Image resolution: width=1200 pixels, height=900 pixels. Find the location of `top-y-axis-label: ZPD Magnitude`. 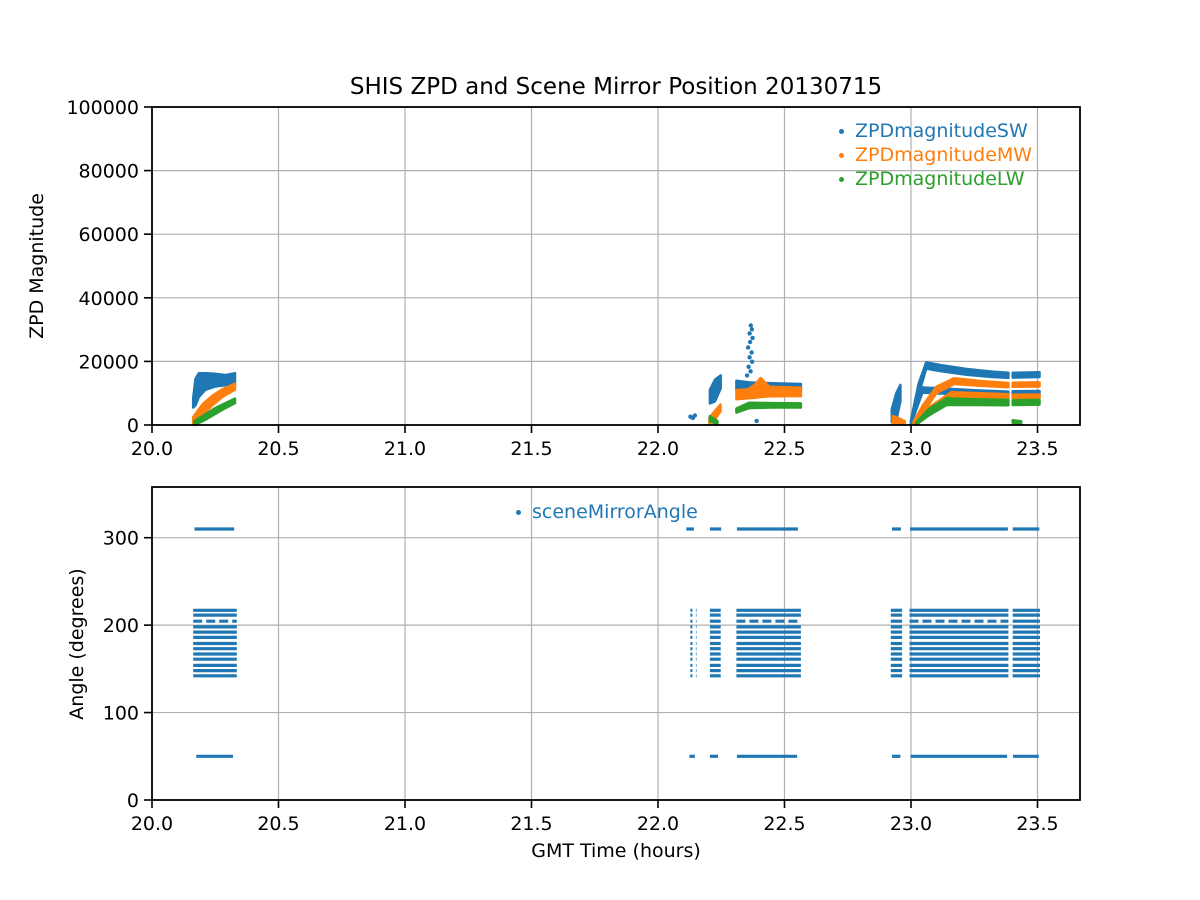

top-y-axis-label: ZPD Magnitude is located at coordinates (37, 266).